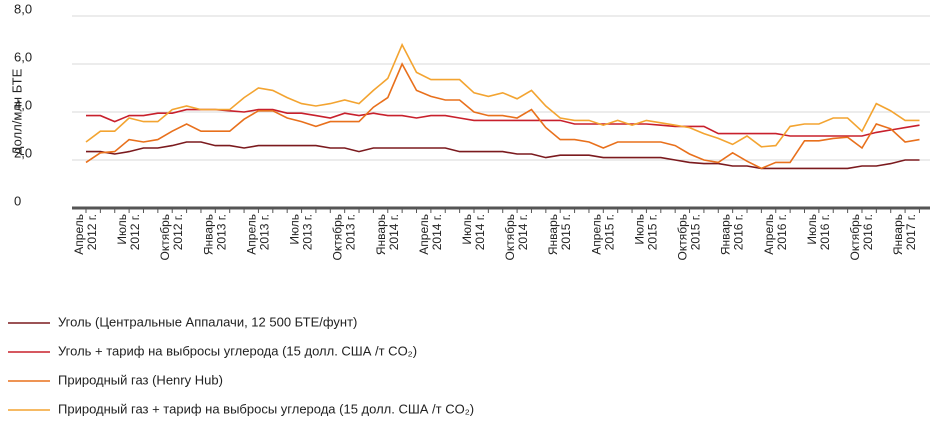  Describe the element at coordinates (473, 232) in the screenshot. I see `x-tick-label: Июль 2014 г.` at that location.